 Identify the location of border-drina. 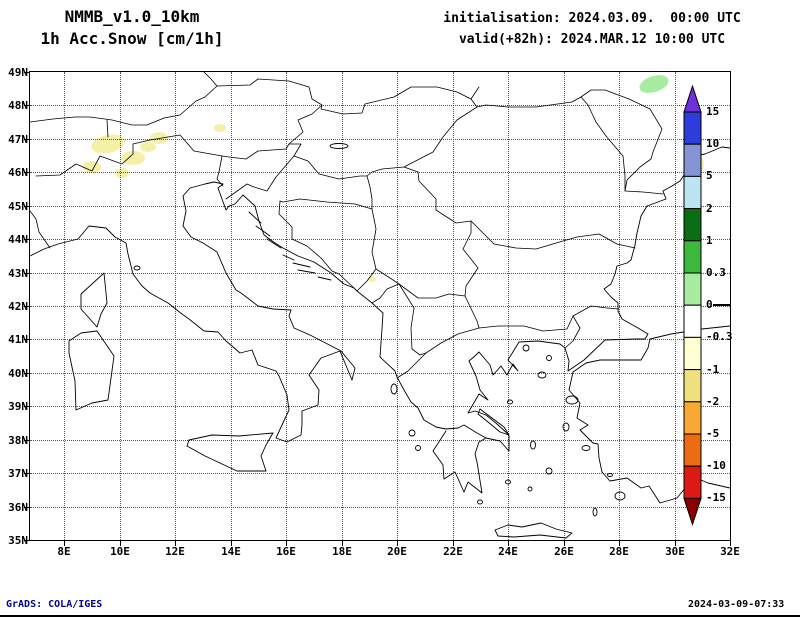
(366, 250).